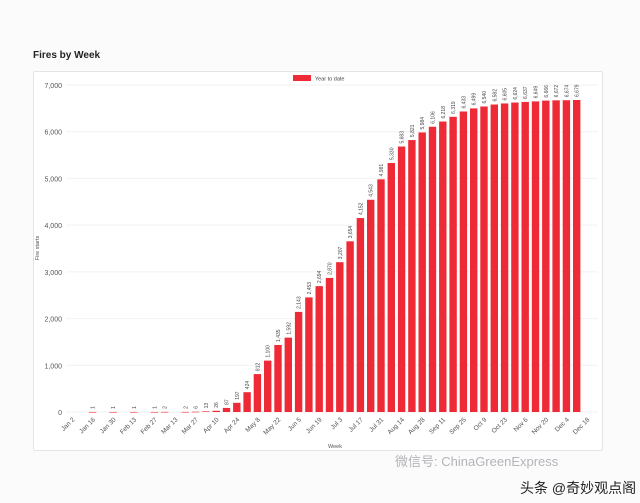 The image size is (640, 503). Describe the element at coordinates (53, 320) in the screenshot. I see `y-tick-label: 2,000` at that location.